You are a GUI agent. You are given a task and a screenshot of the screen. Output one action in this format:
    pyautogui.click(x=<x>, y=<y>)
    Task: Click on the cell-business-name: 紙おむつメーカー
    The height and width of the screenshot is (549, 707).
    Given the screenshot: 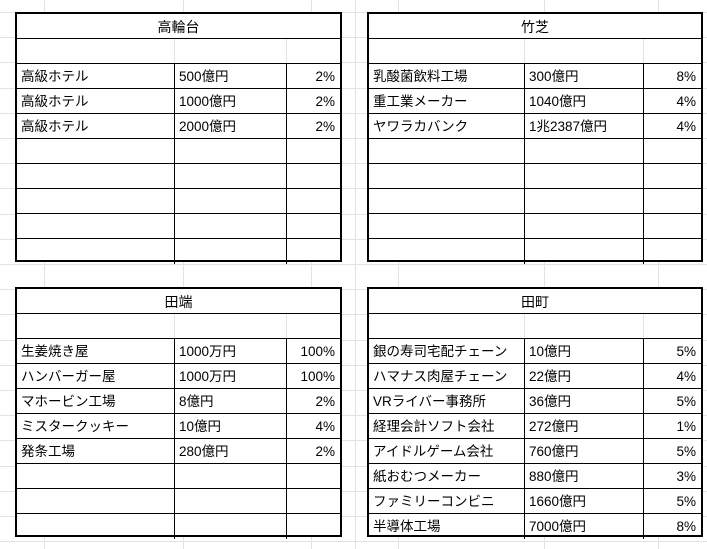 What is the action you would take?
    pyautogui.click(x=447, y=476)
    